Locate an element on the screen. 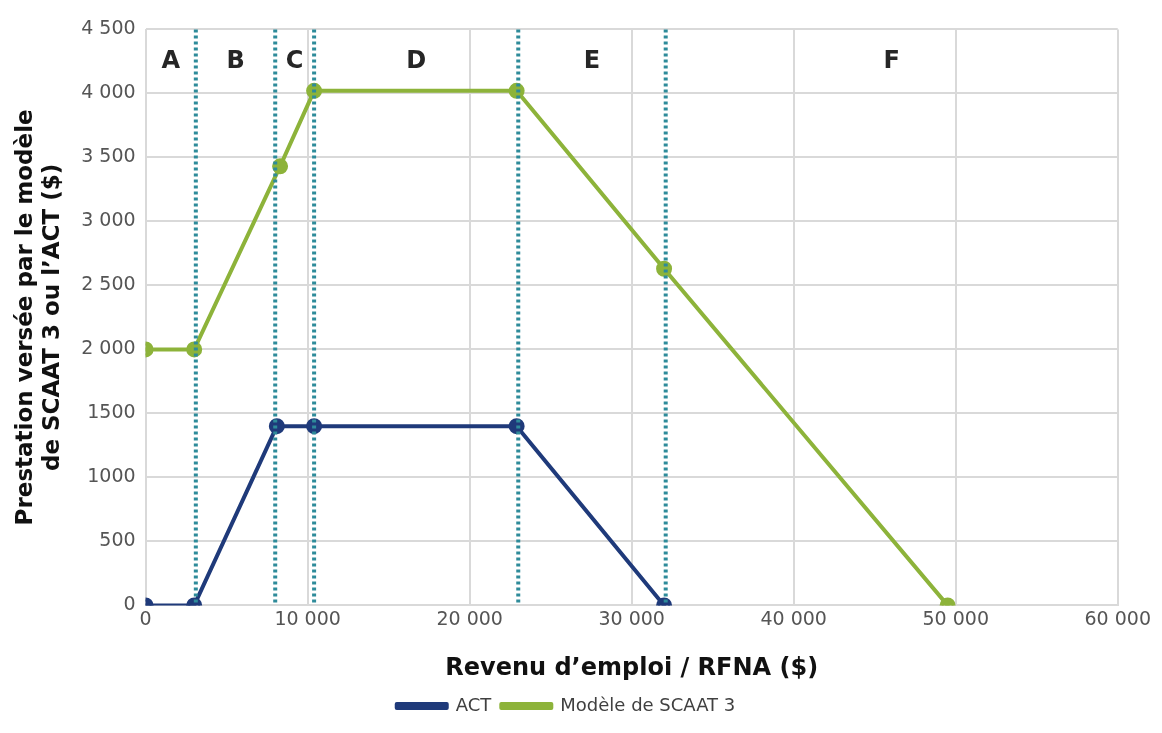 Image resolution: width=1162 pixels, height=733 pixels. legend-label: Modèle de SCAAT 3 is located at coordinates (648, 704).